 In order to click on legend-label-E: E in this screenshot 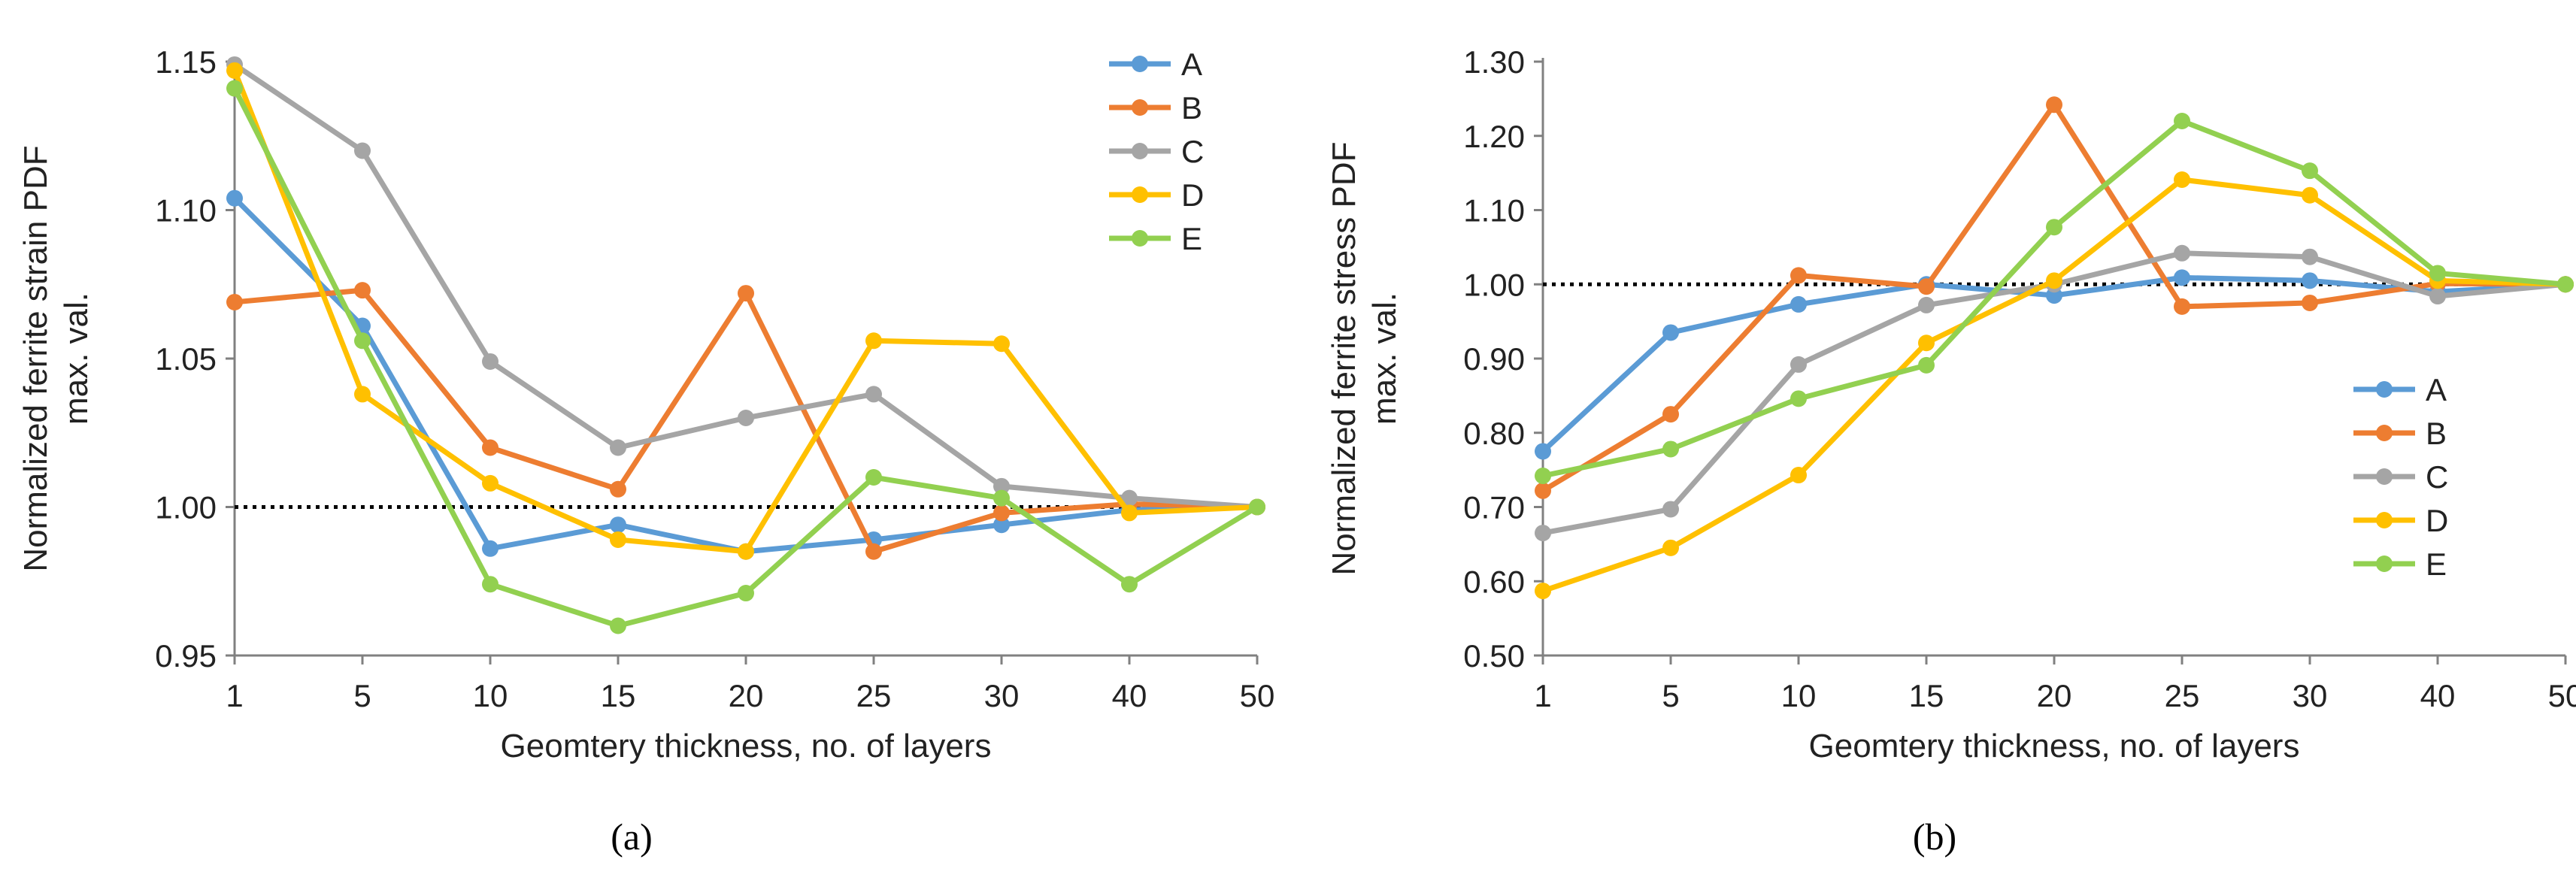, I will do `click(1191, 238)`.